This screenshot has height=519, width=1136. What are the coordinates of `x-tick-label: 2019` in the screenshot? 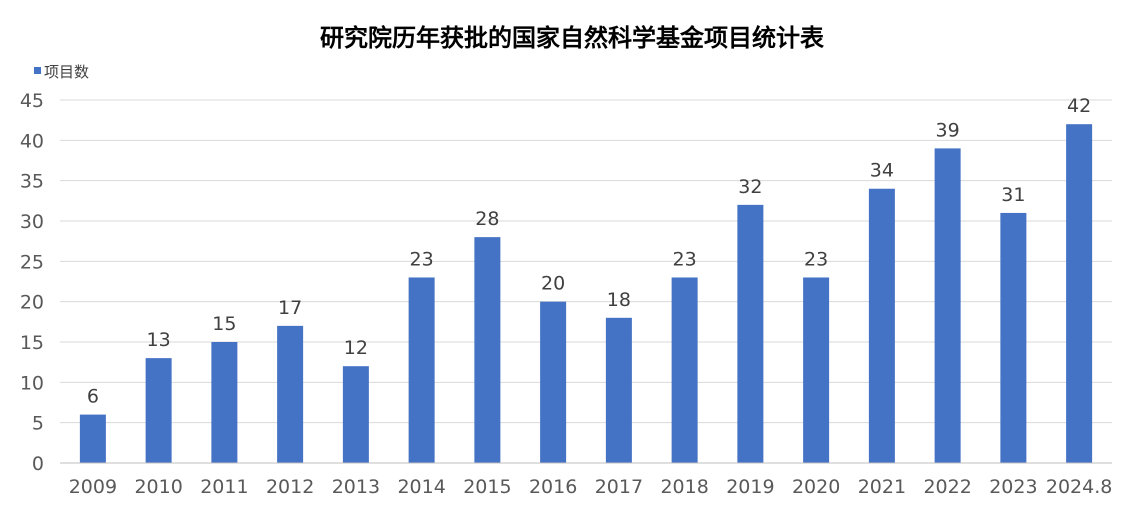 It's located at (750, 487).